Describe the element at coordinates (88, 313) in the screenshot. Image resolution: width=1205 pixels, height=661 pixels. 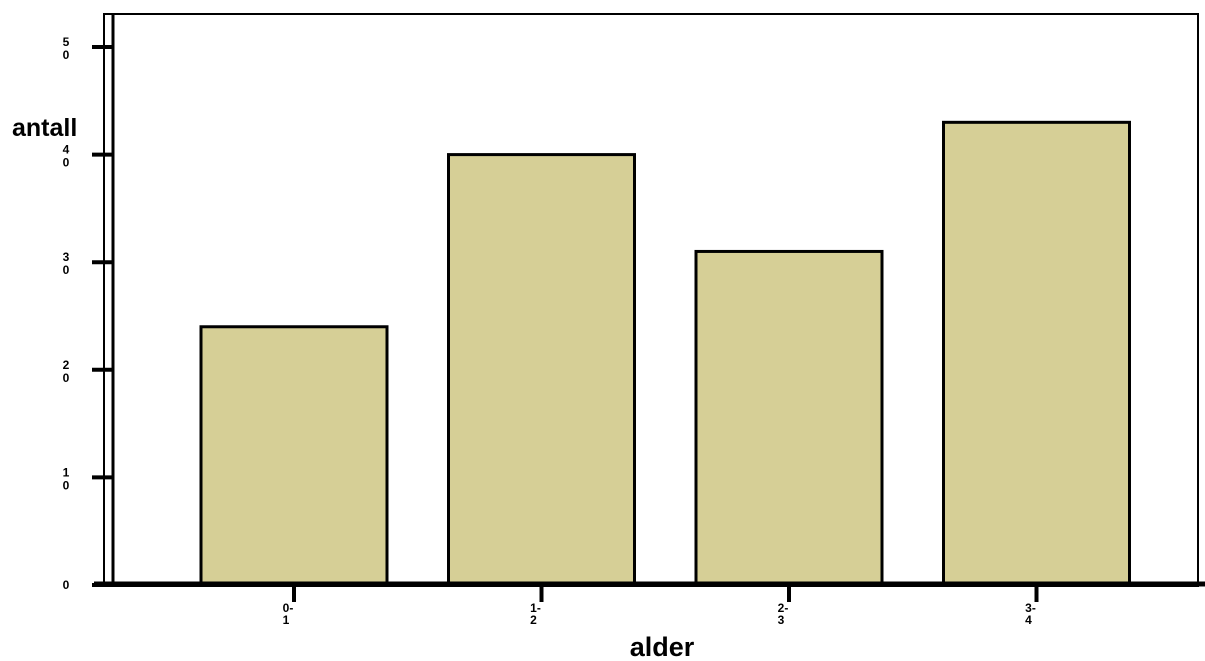
I see `y-ticks-layer: 0 1 0 2 0 3 0 4 0 5 0` at that location.